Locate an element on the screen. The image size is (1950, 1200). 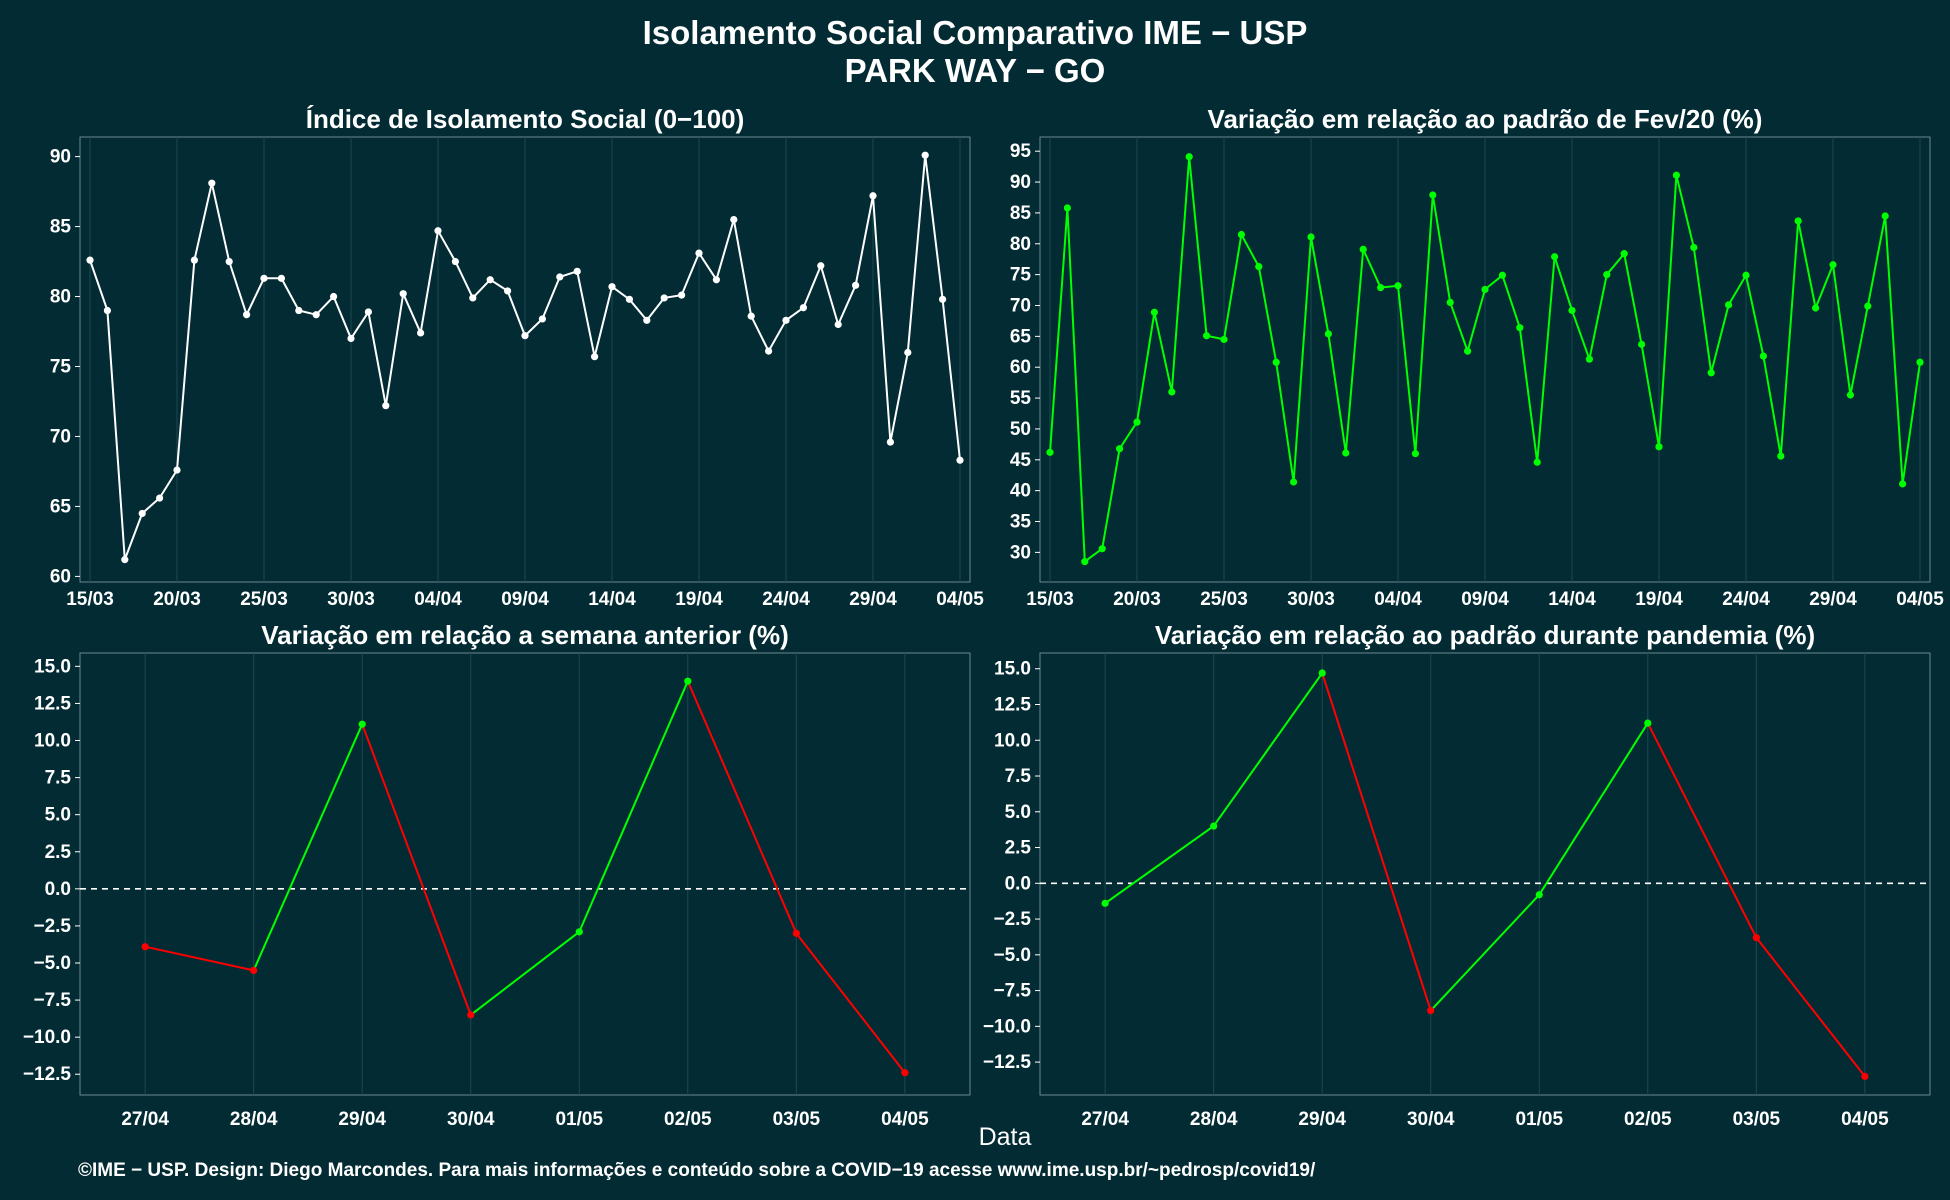
panel-pandemic-ytick-label: 12.5 is located at coordinates (1012, 704).